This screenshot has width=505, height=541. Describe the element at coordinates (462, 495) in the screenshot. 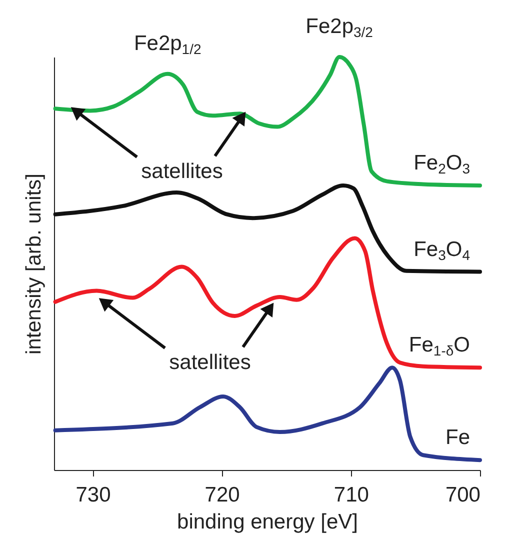

I see `x-tick-label: 700` at that location.